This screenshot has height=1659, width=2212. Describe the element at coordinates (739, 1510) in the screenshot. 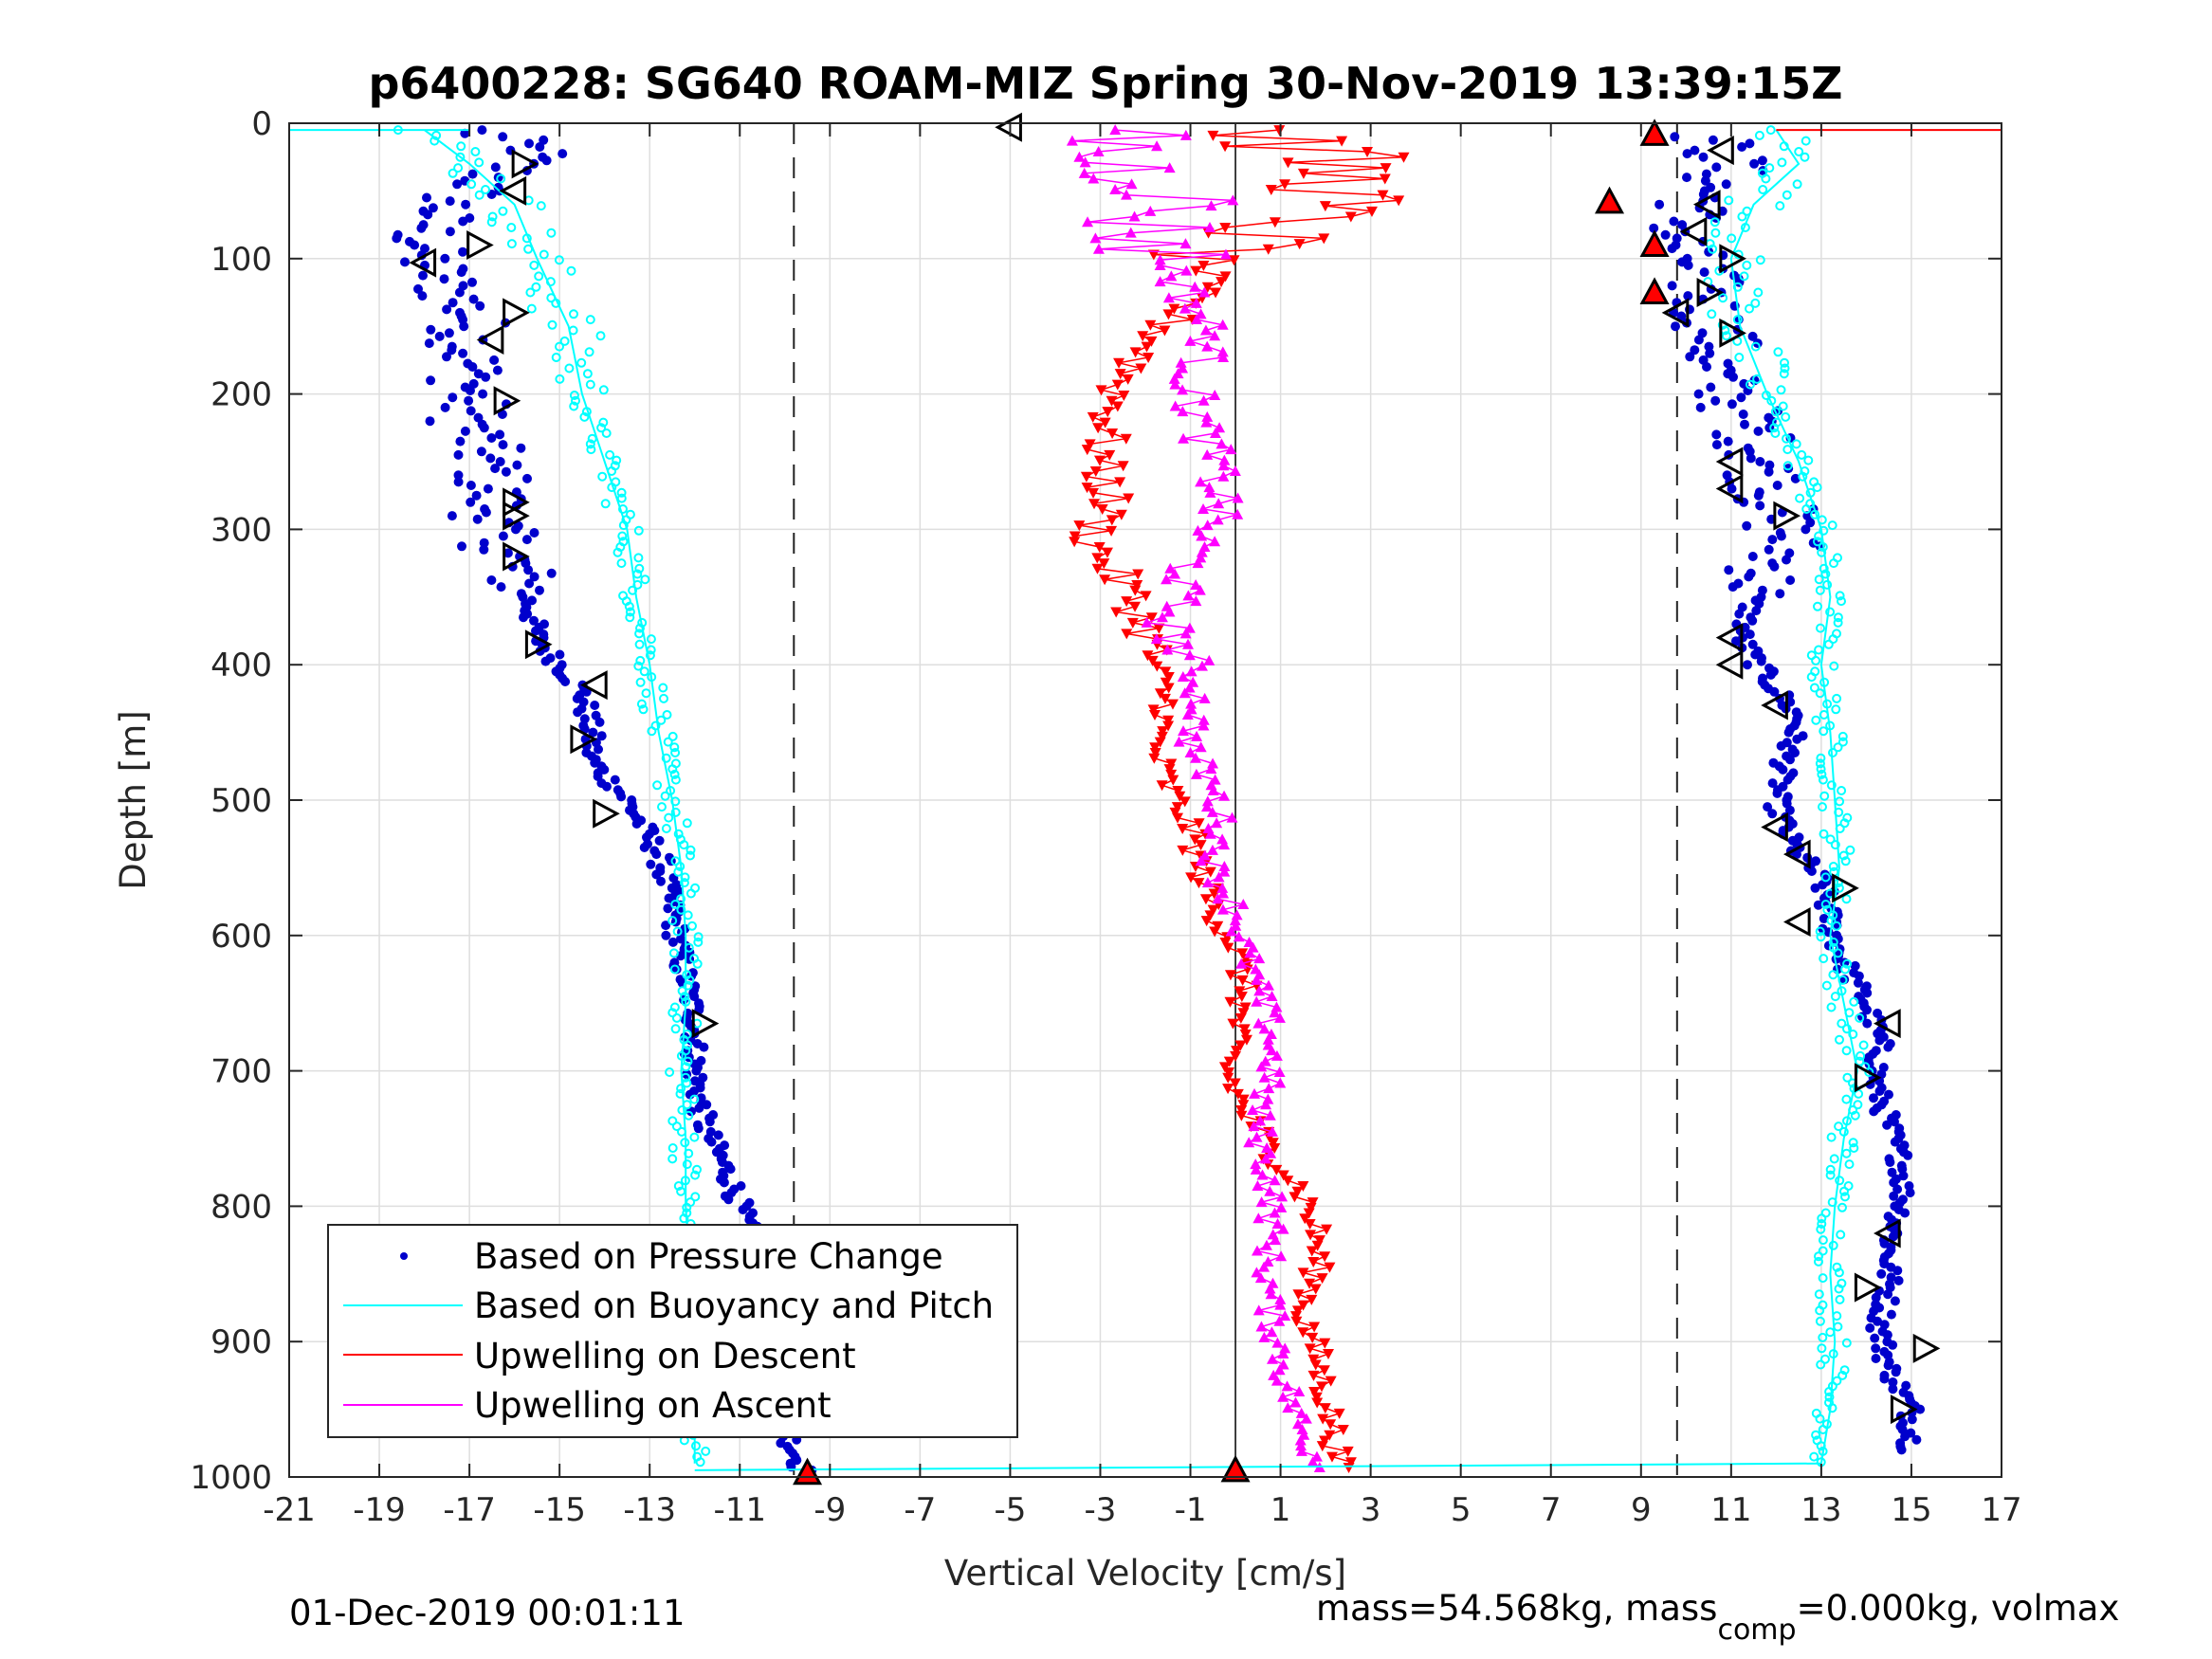

I see `x-tick-label: -11` at that location.